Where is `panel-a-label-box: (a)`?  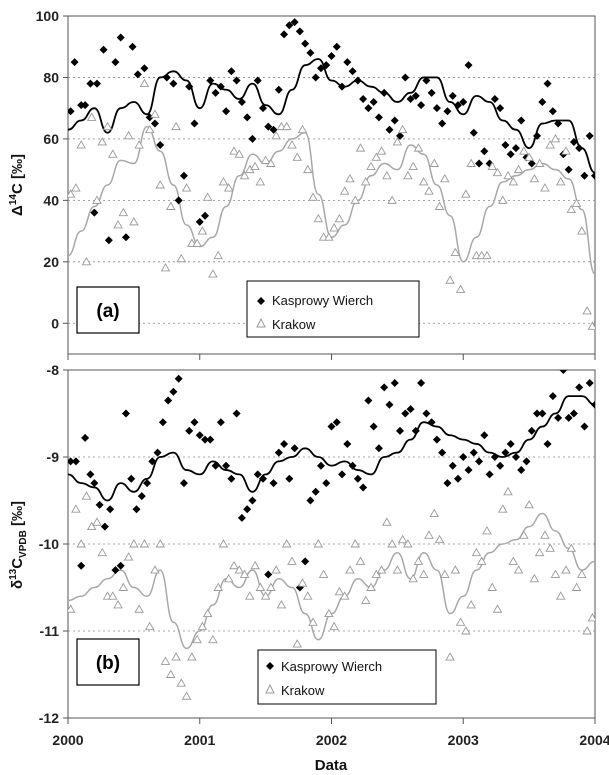 panel-a-label-box: (a) is located at coordinates (108, 310).